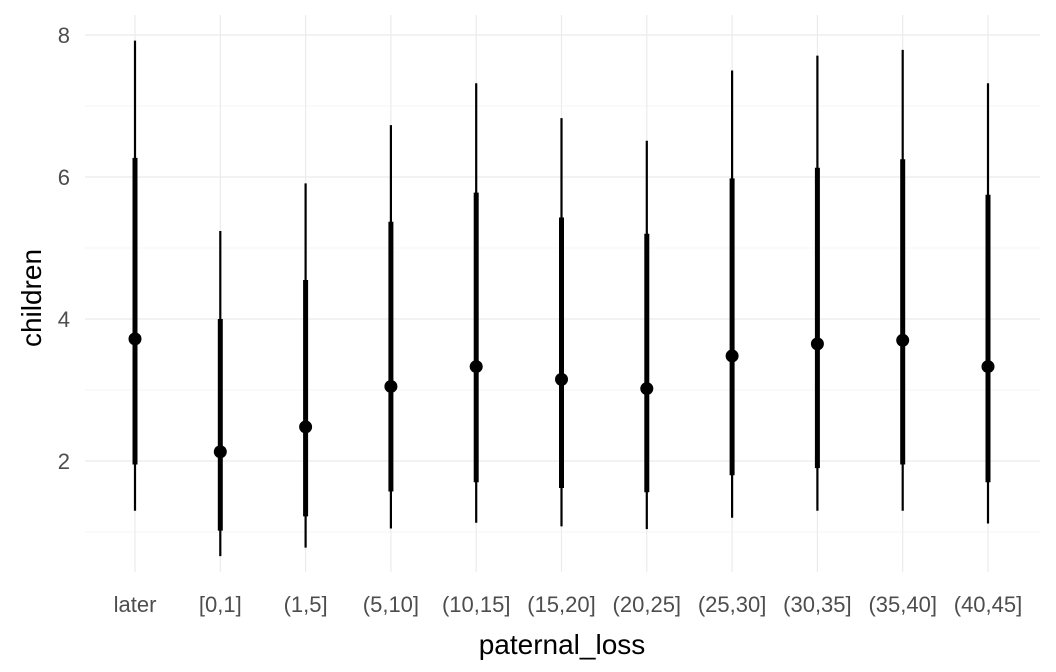 Image resolution: width=1056 pixels, height=672 pixels. What do you see at coordinates (647, 604) in the screenshot?
I see `x-tick-label: (20,25]` at bounding box center [647, 604].